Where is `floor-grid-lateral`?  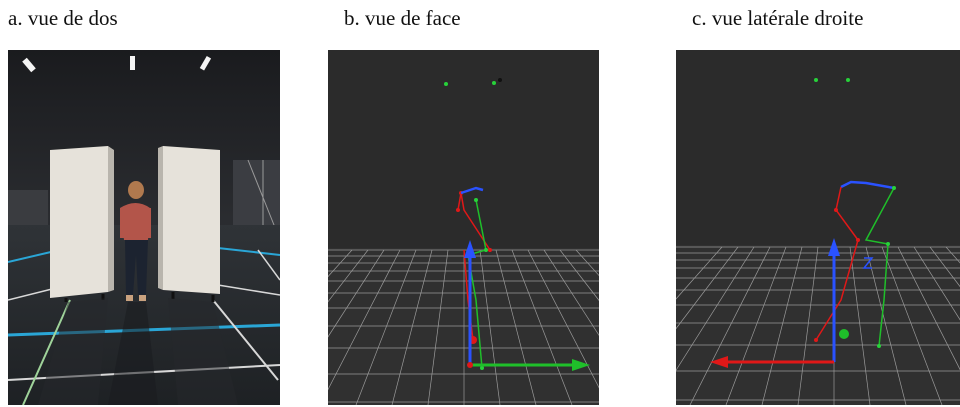
floor-grid-lateral is located at coordinates (818, 325).